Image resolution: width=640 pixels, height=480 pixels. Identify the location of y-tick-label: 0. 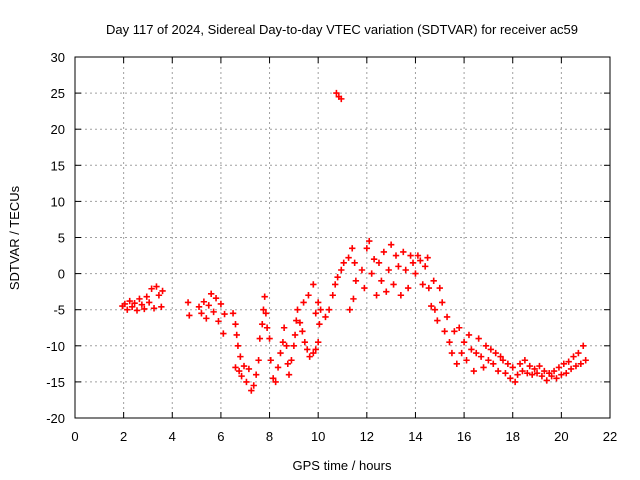
(61, 274).